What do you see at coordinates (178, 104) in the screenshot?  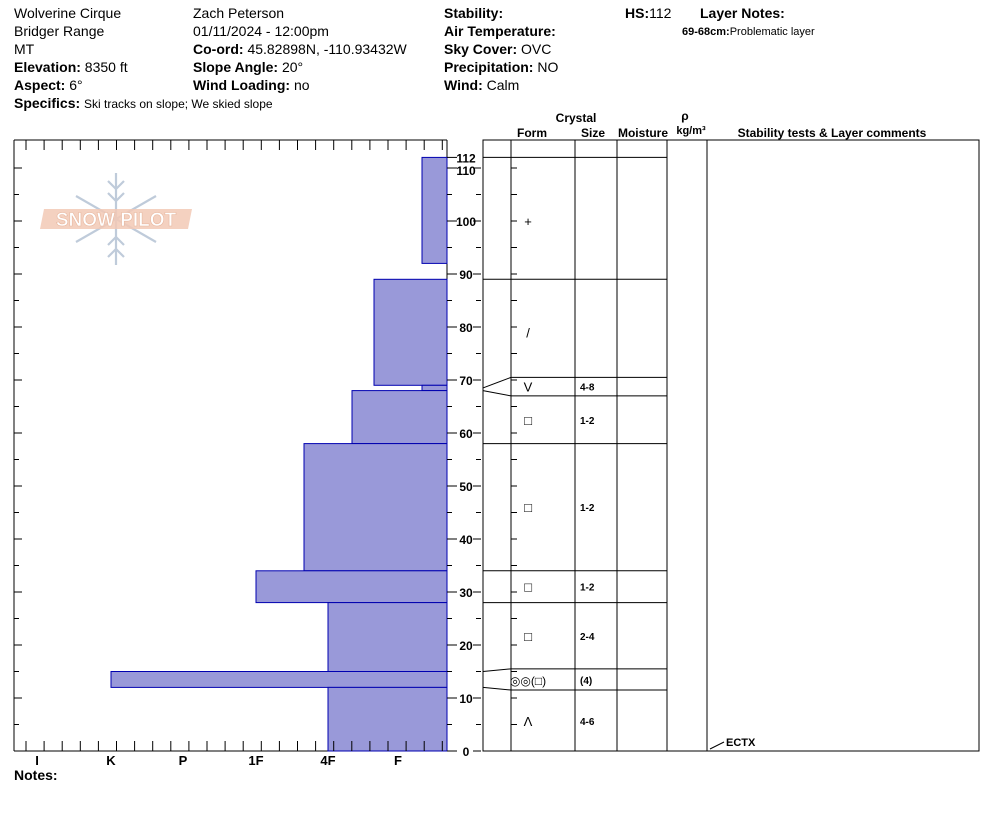 I see `specifics-value: Ski tracks on slope; We skied slope` at bounding box center [178, 104].